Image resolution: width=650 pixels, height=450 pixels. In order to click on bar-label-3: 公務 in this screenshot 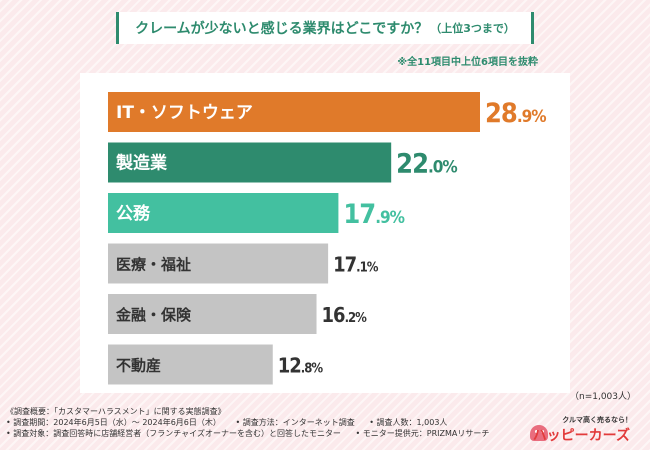, I will do `click(133, 213)`.